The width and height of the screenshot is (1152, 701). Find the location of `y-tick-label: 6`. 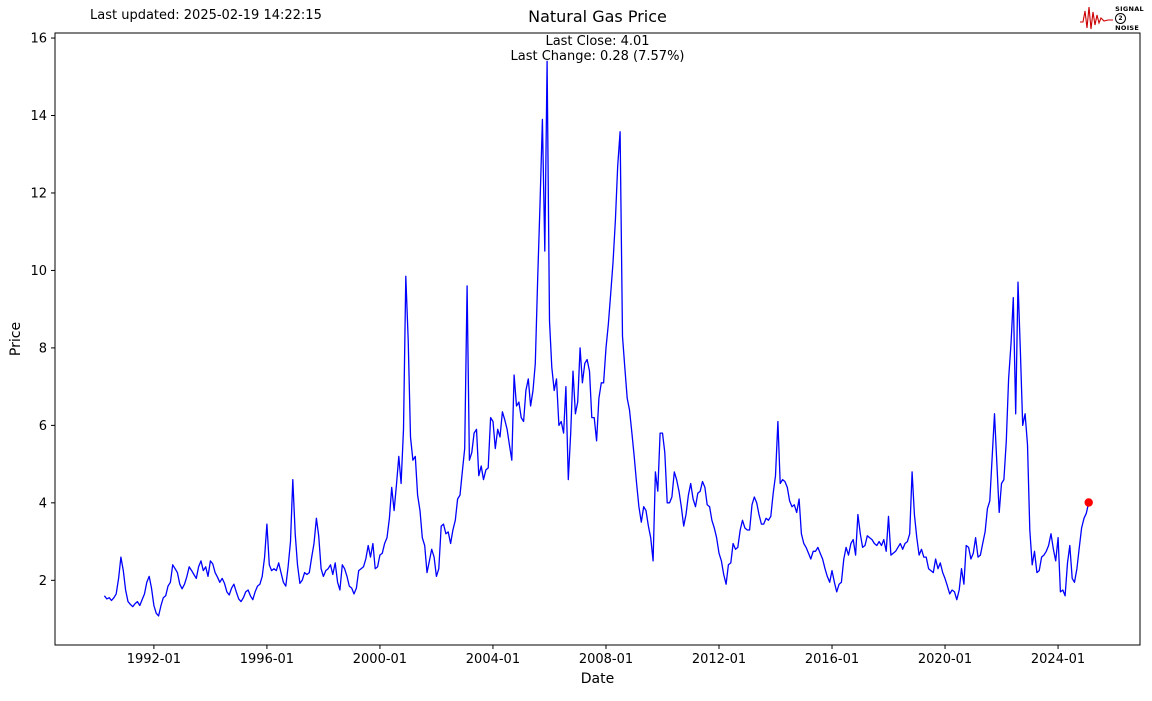

y-tick-label: 6 is located at coordinates (43, 426).